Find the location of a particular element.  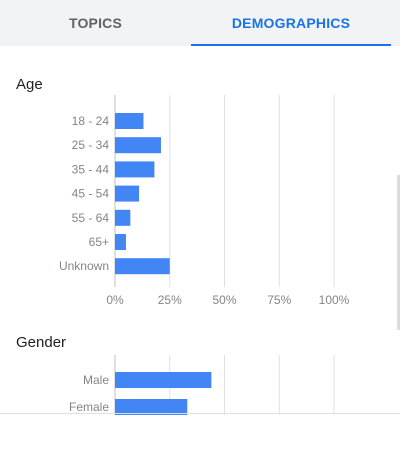

category-label-45-54: 45 - 54 is located at coordinates (91, 194).